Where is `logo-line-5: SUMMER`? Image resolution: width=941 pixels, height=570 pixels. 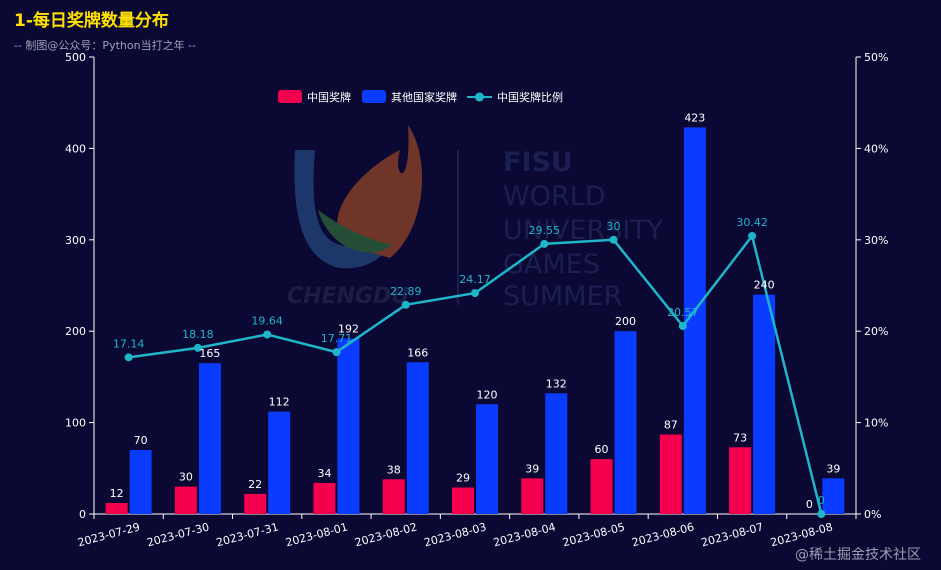 logo-line-5: SUMMER is located at coordinates (562, 296).